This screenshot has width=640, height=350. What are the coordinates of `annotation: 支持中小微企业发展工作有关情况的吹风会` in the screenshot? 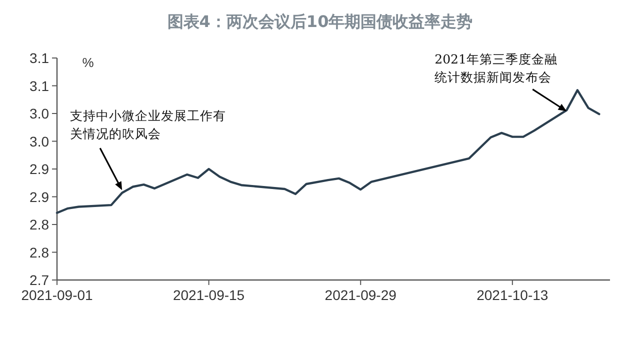 It's located at (148, 125).